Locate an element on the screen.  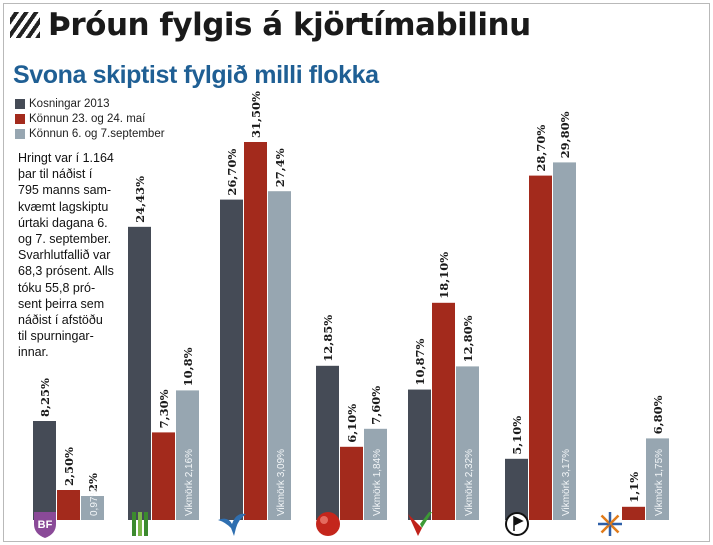
value-label-0-1: 2,50% is located at coordinates (69, 466).